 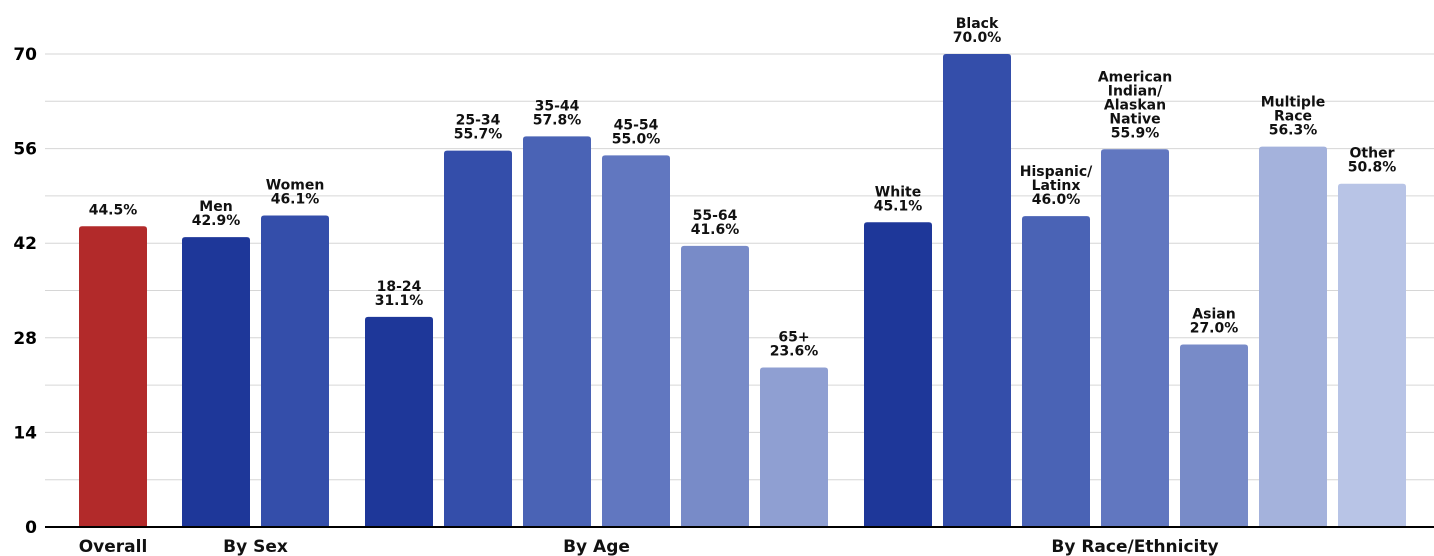 What do you see at coordinates (399, 301) in the screenshot?
I see `data-label: 31.1%` at bounding box center [399, 301].